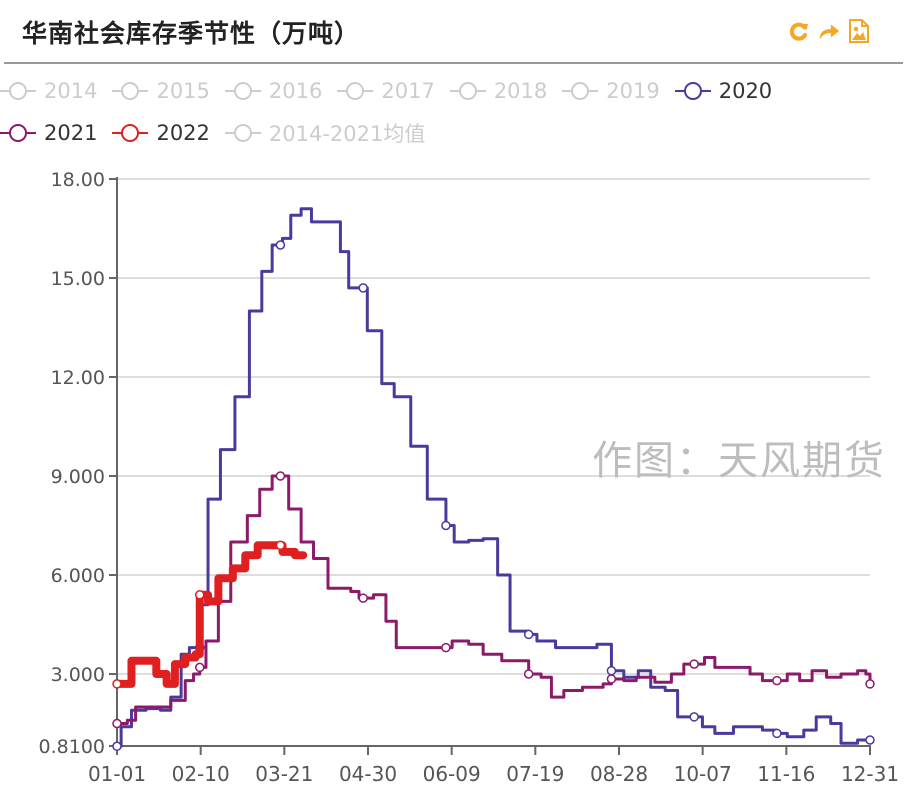 Image resolution: width=907 pixels, height=793 pixels. Describe the element at coordinates (408, 91) in the screenshot. I see `legend-label: 2017` at that location.